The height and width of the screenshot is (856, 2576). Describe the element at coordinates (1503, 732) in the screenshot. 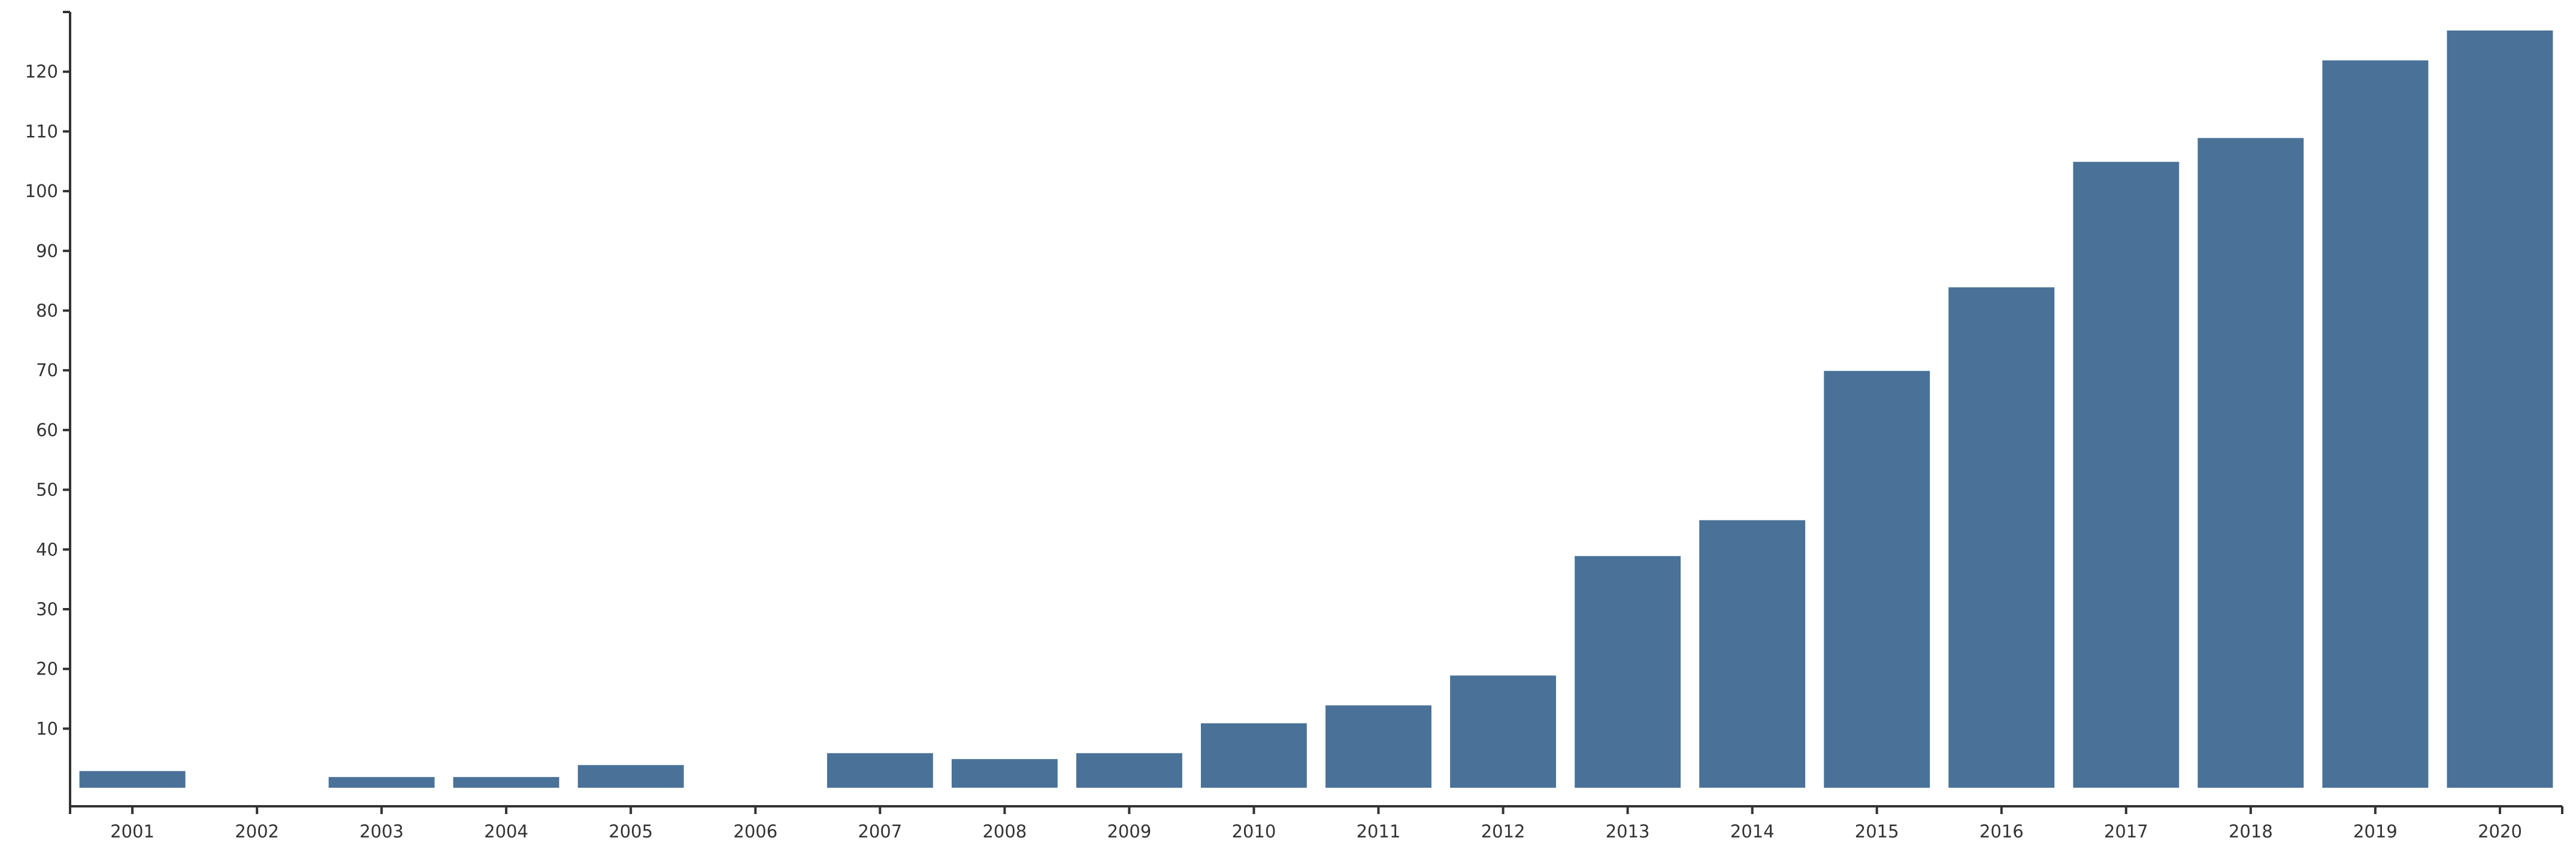

I see `bar-2012` at that location.